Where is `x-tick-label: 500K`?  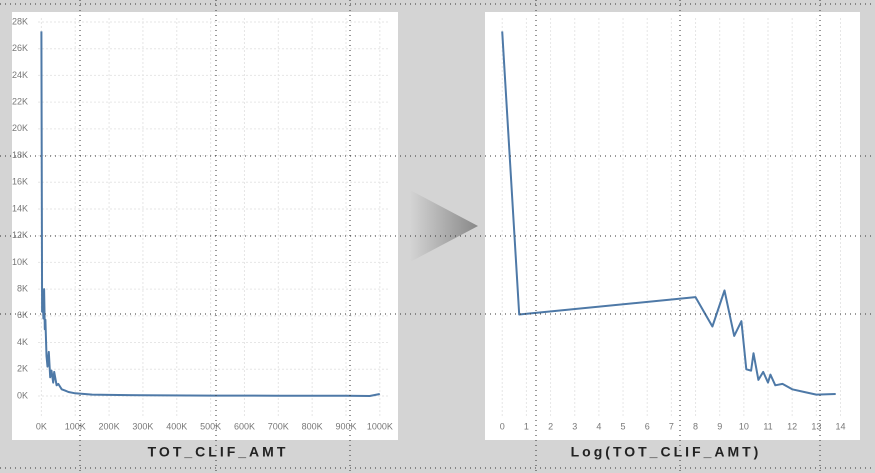
x-tick-label: 500K is located at coordinates (210, 426).